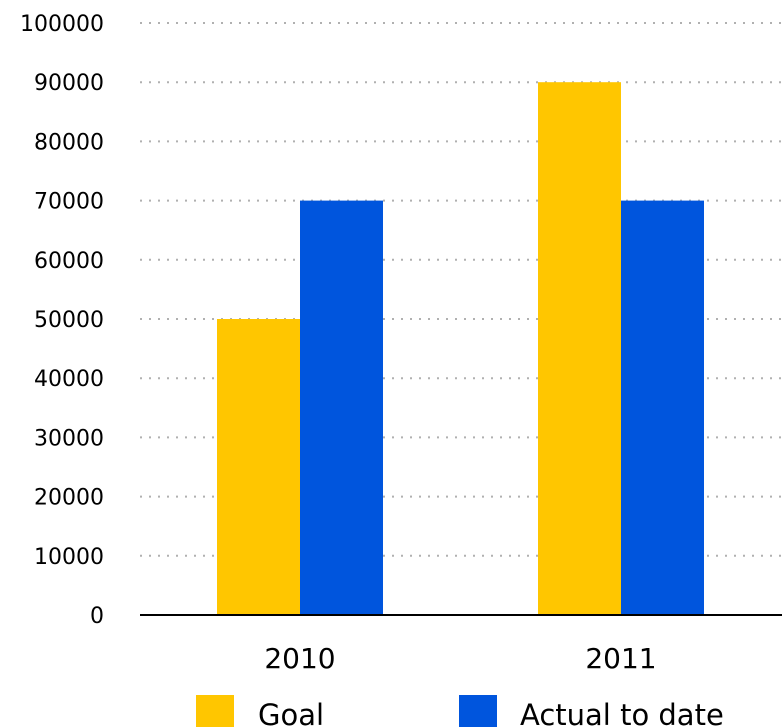 The image size is (782, 727). What do you see at coordinates (69, 83) in the screenshot?
I see `y-tick-label: 90000` at bounding box center [69, 83].